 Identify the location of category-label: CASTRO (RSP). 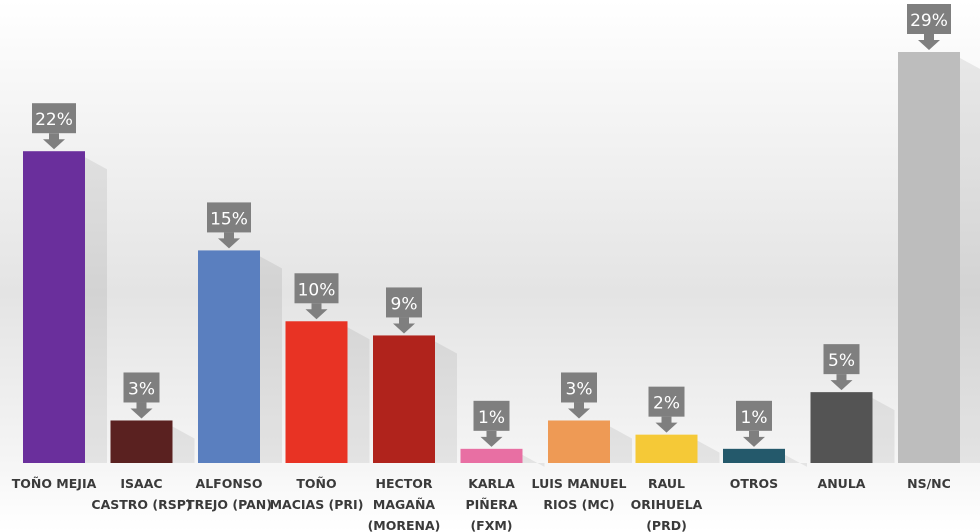
(141, 504).